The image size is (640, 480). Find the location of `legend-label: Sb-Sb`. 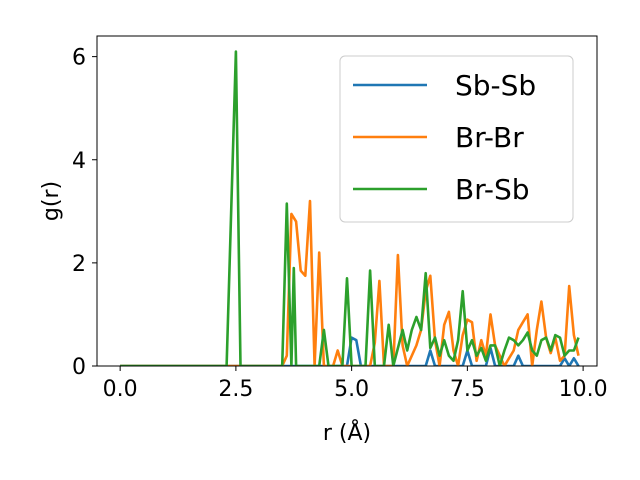

legend-label: Sb-Sb is located at coordinates (495, 85).